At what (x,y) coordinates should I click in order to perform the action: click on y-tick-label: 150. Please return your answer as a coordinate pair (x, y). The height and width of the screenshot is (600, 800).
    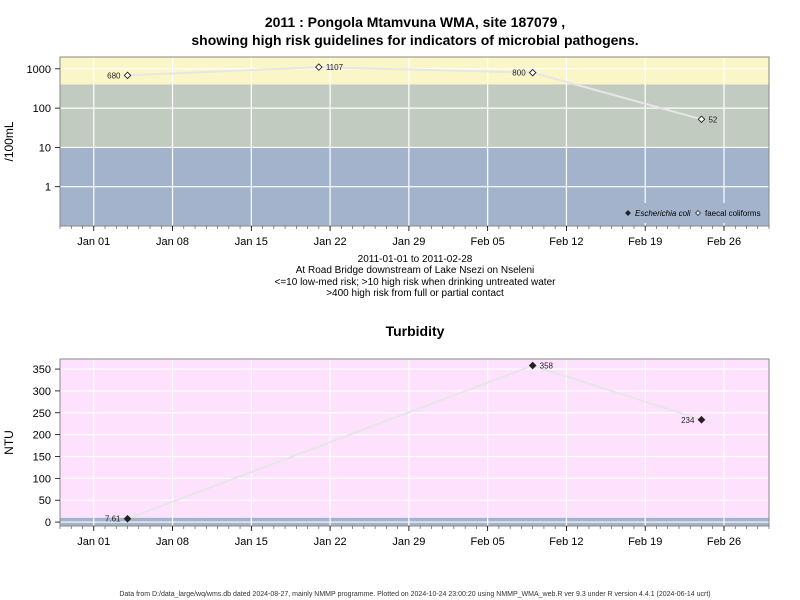
    Looking at the image, I should click on (42, 457).